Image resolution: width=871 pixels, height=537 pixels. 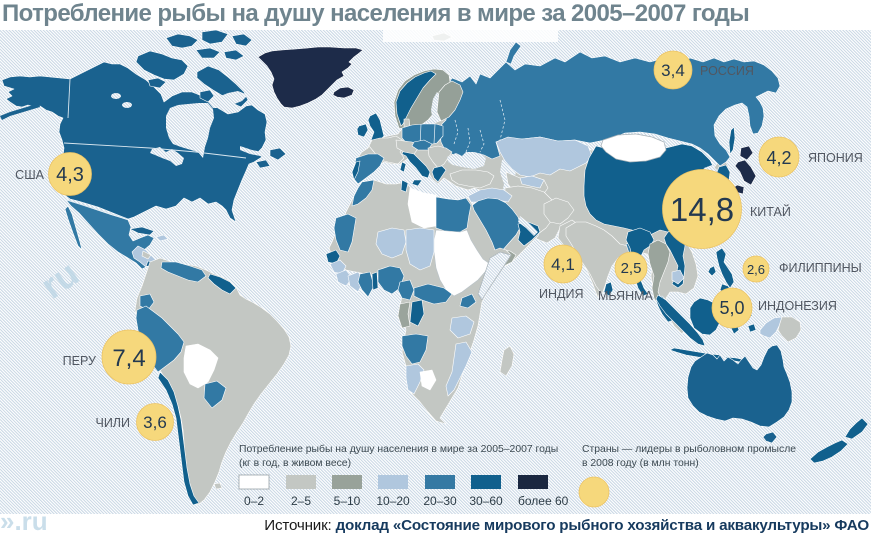 I want to click on svg-text: 2–5, so click(x=301, y=501).